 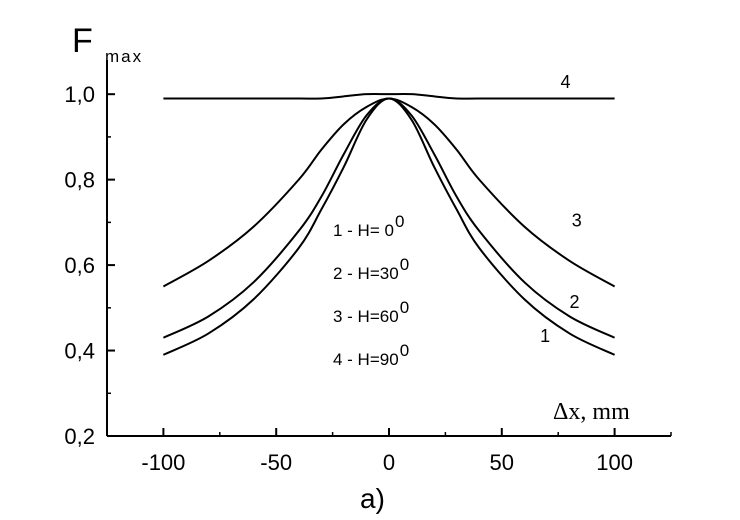 What do you see at coordinates (79, 265) in the screenshot?
I see `y-tick-label: 0,6` at bounding box center [79, 265].